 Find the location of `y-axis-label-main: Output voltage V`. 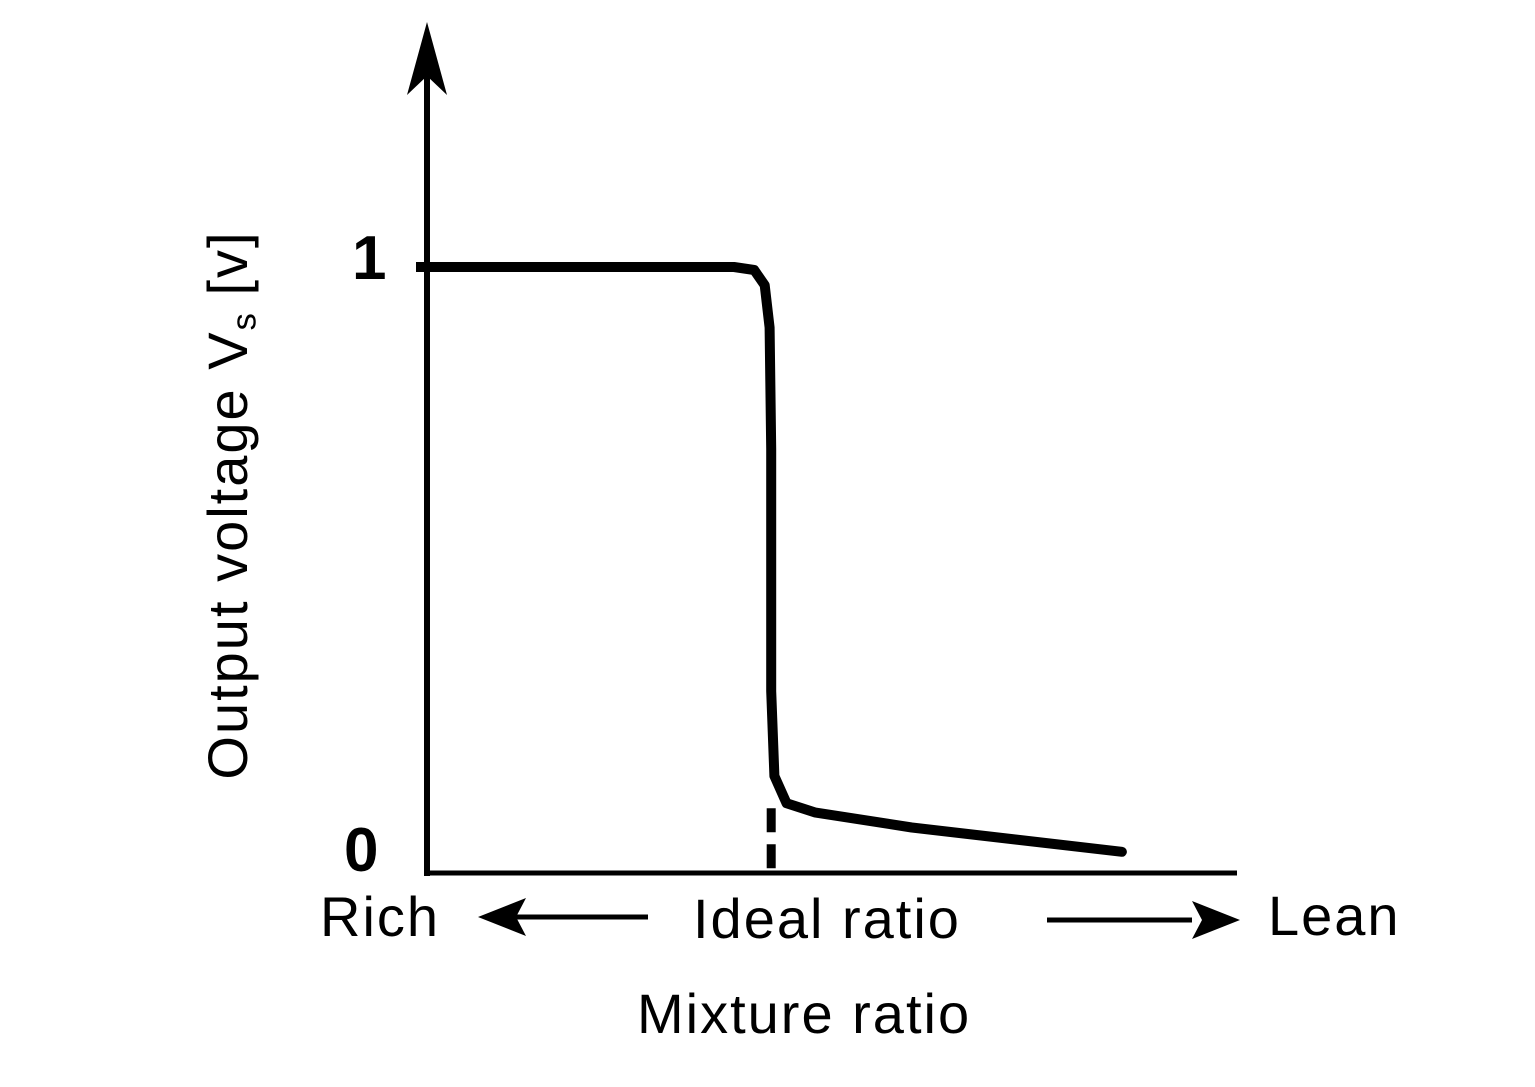

y-axis-label-main: Output voltage V is located at coordinates (227, 555).